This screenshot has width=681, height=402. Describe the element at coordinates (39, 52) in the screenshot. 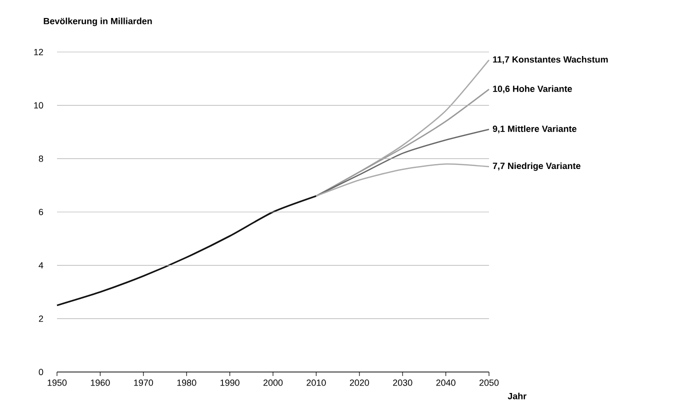

I see `y-tick-label: 12` at that location.